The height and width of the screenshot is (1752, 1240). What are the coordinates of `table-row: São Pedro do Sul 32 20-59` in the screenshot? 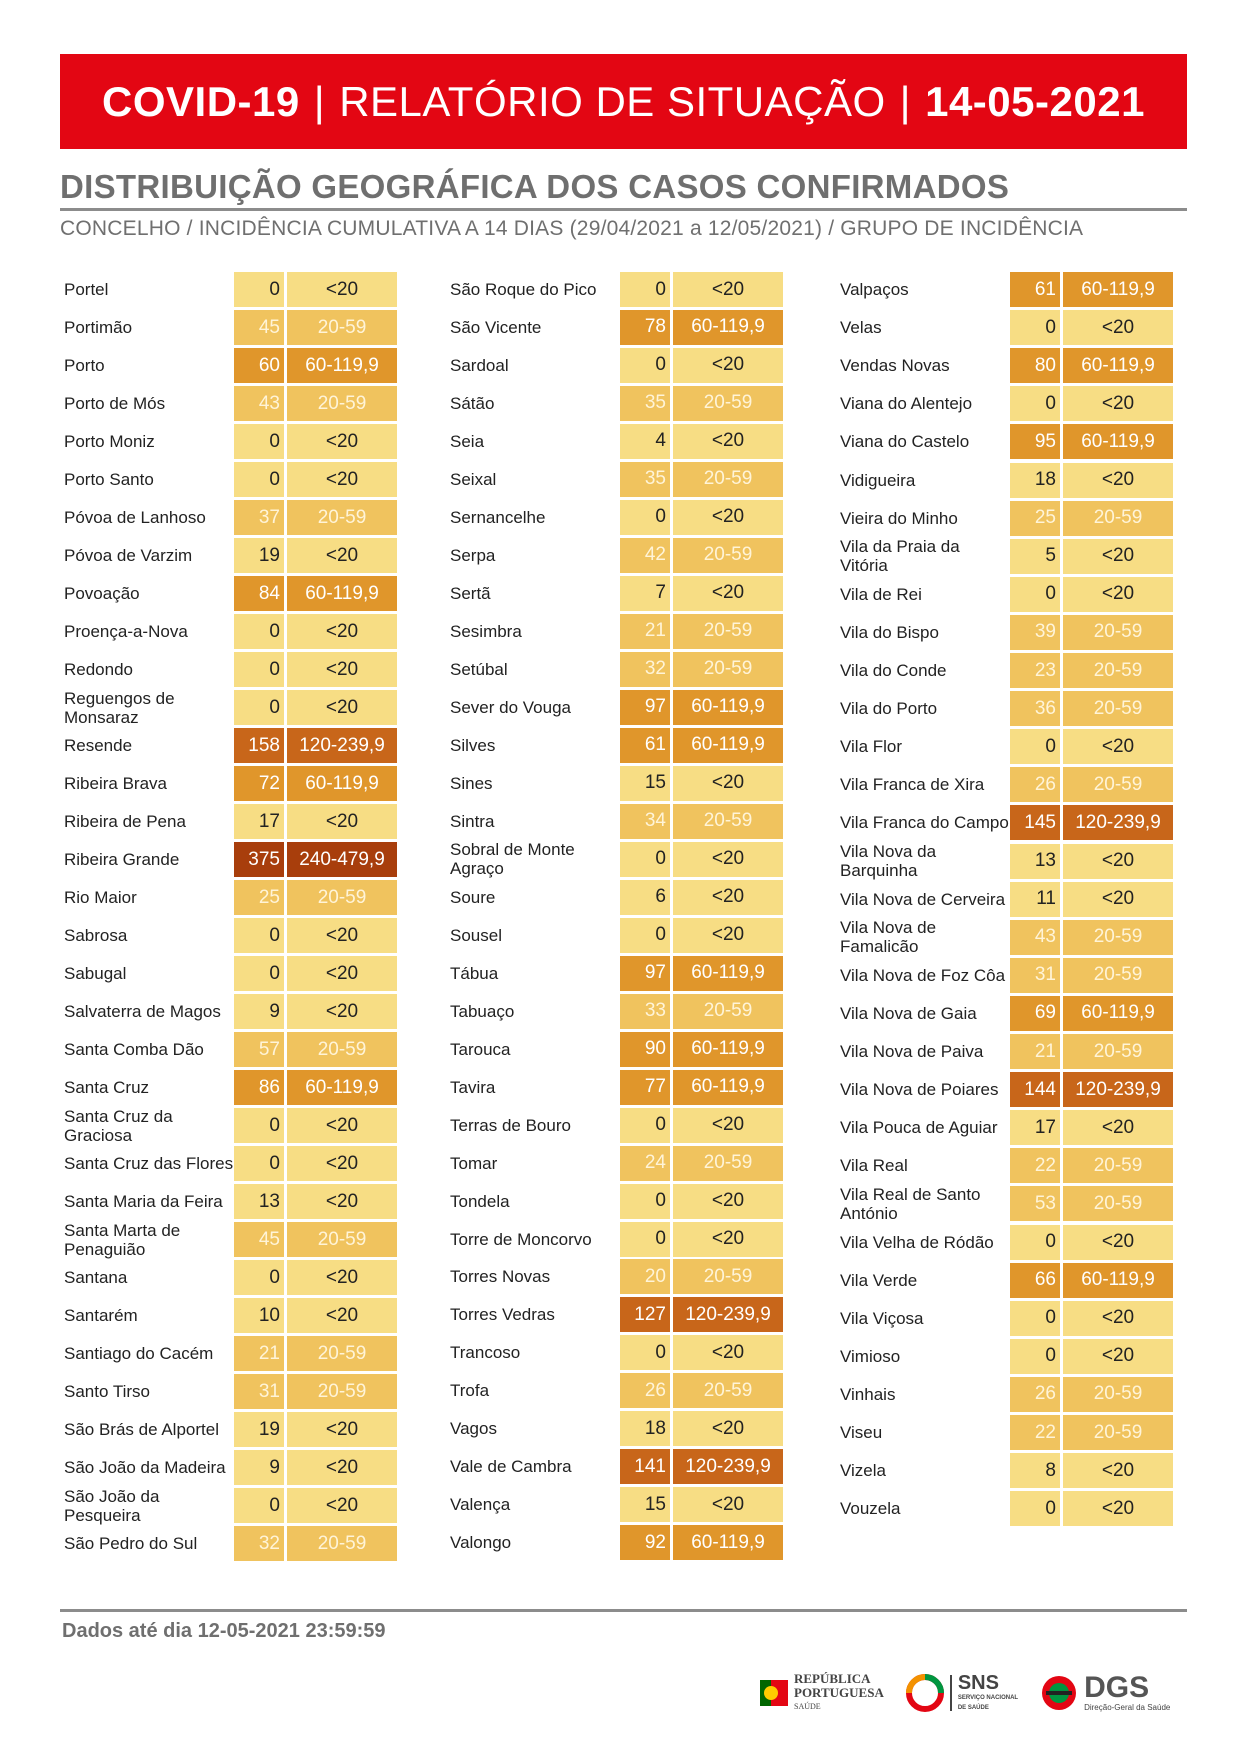 It's located at (228, 1543).